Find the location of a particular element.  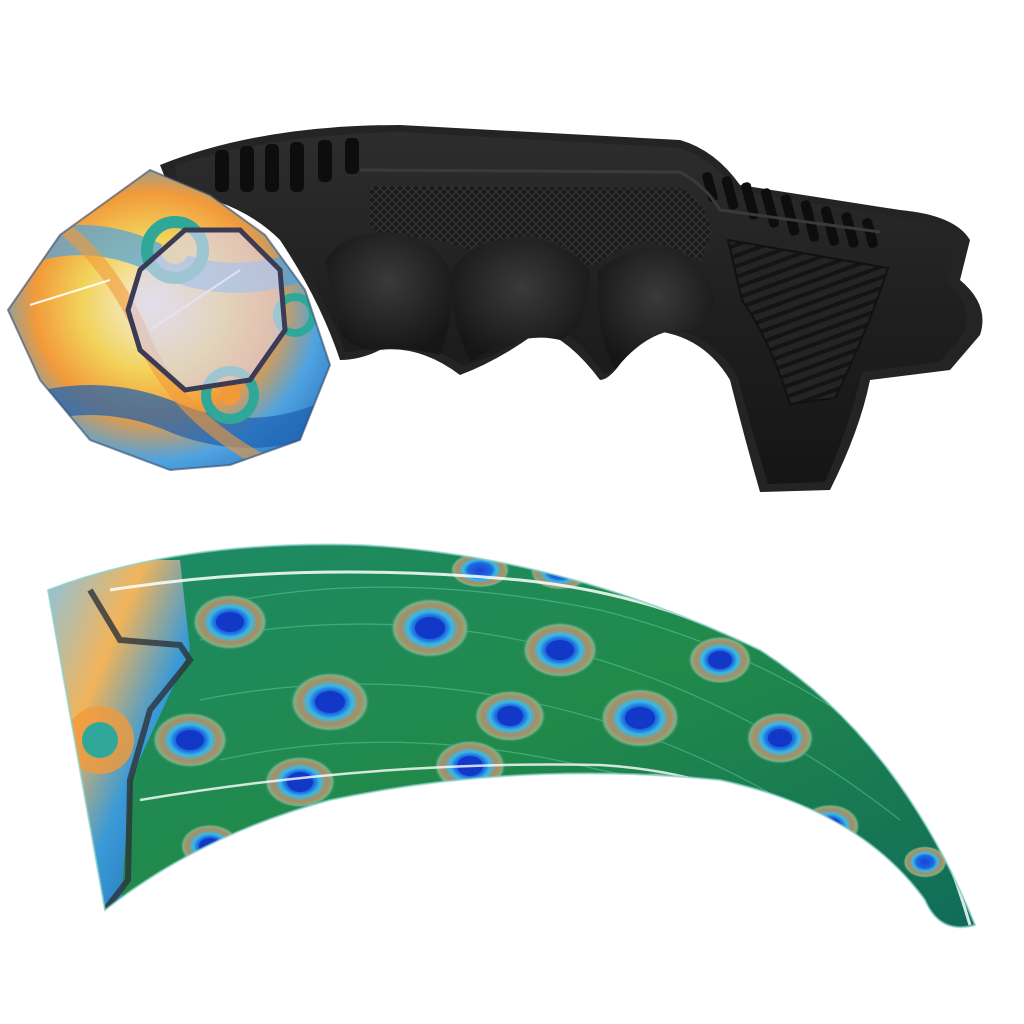

ring-hole is located at coordinates (206, 310).